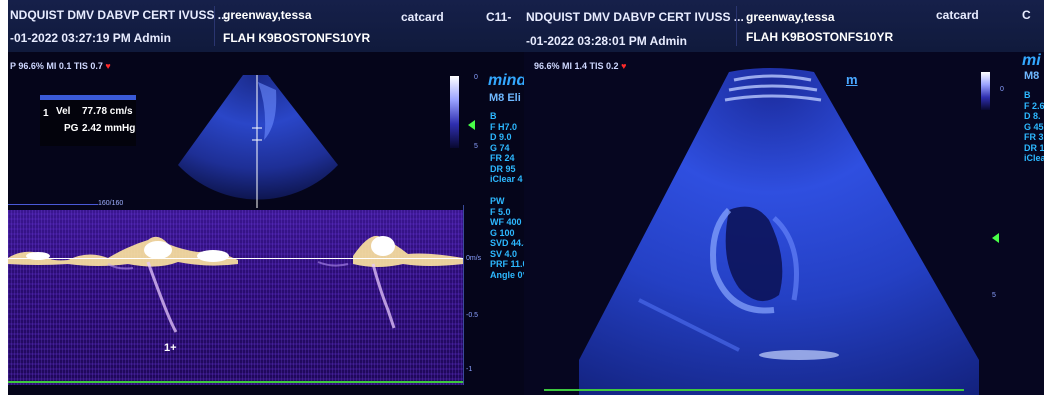 The width and height of the screenshot is (1044, 395). Describe the element at coordinates (508, 264) in the screenshot. I see `left-param-pw-6: PRF 11.0` at that location.